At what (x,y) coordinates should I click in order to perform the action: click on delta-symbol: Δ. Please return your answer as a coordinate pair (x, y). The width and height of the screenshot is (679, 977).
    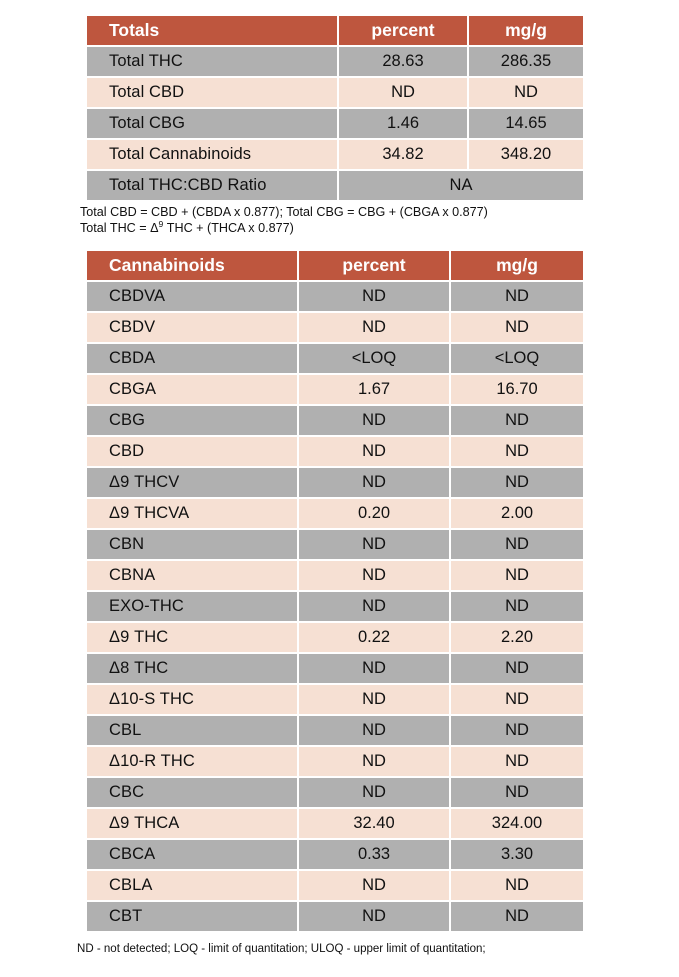
    Looking at the image, I should click on (154, 227).